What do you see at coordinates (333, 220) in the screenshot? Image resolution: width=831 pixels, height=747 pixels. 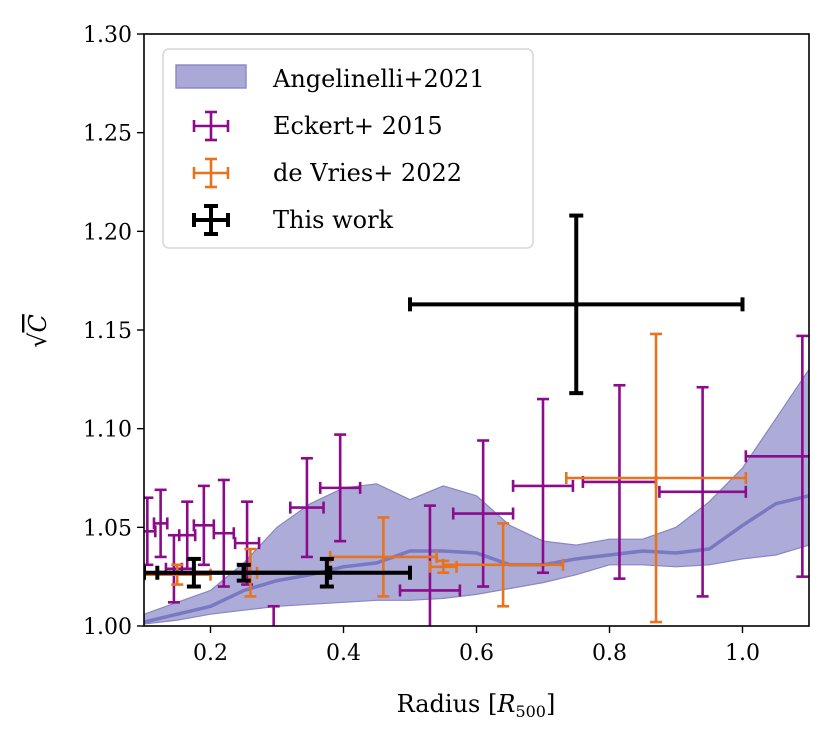 I see `legend-label-thiswork: This work` at bounding box center [333, 220].